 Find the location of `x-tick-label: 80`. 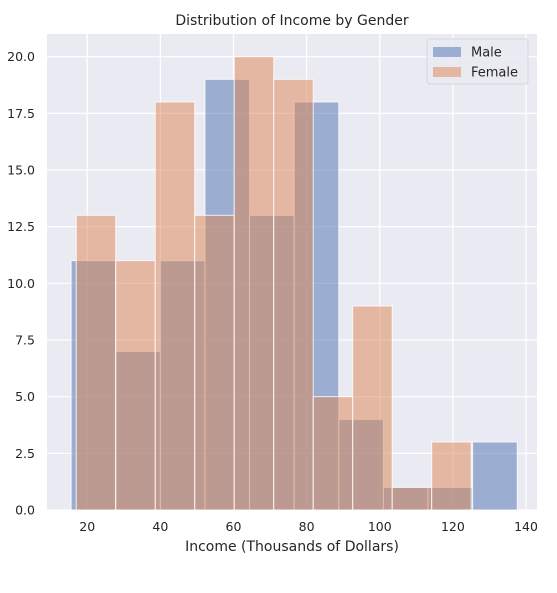

x-tick-label: 80 is located at coordinates (307, 526).